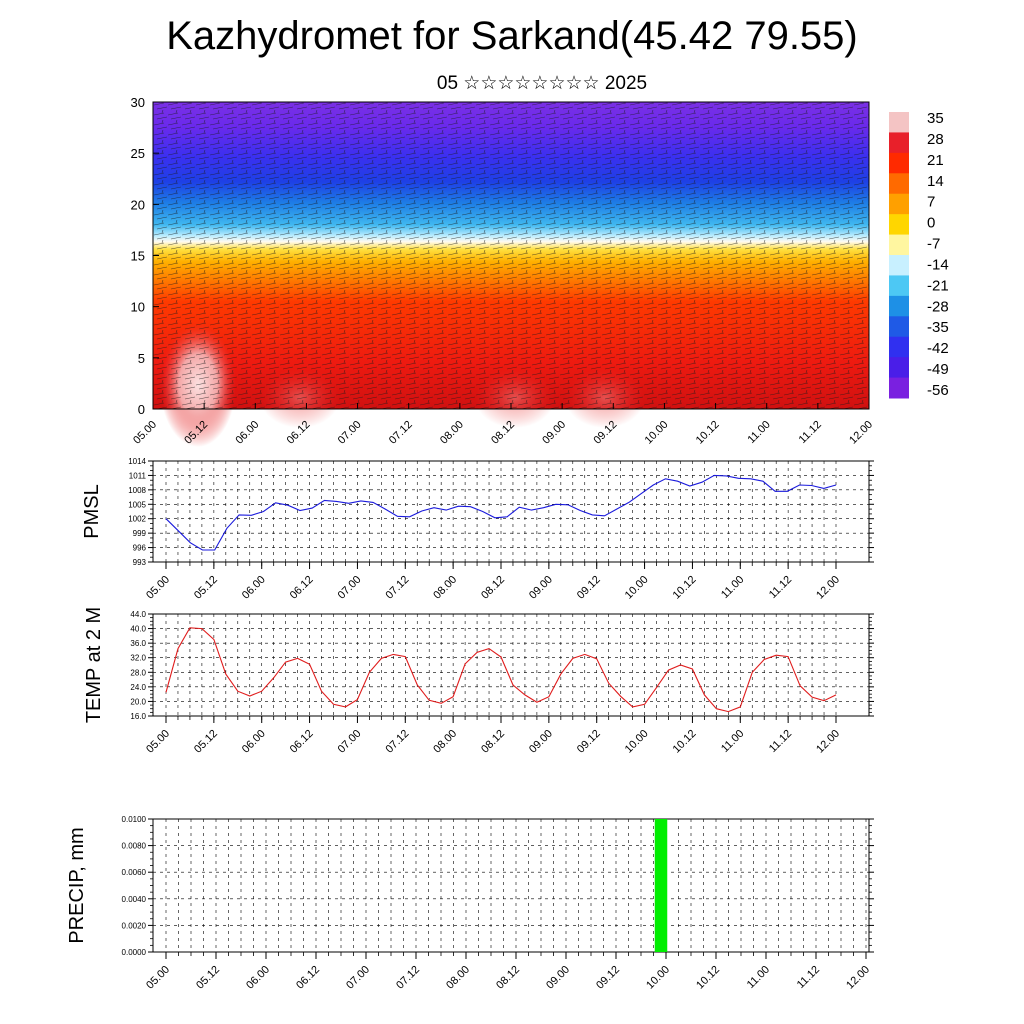 The width and height of the screenshot is (1024, 1024). Describe the element at coordinates (137, 504) in the screenshot. I see `y-tick-label: 1005` at that location.